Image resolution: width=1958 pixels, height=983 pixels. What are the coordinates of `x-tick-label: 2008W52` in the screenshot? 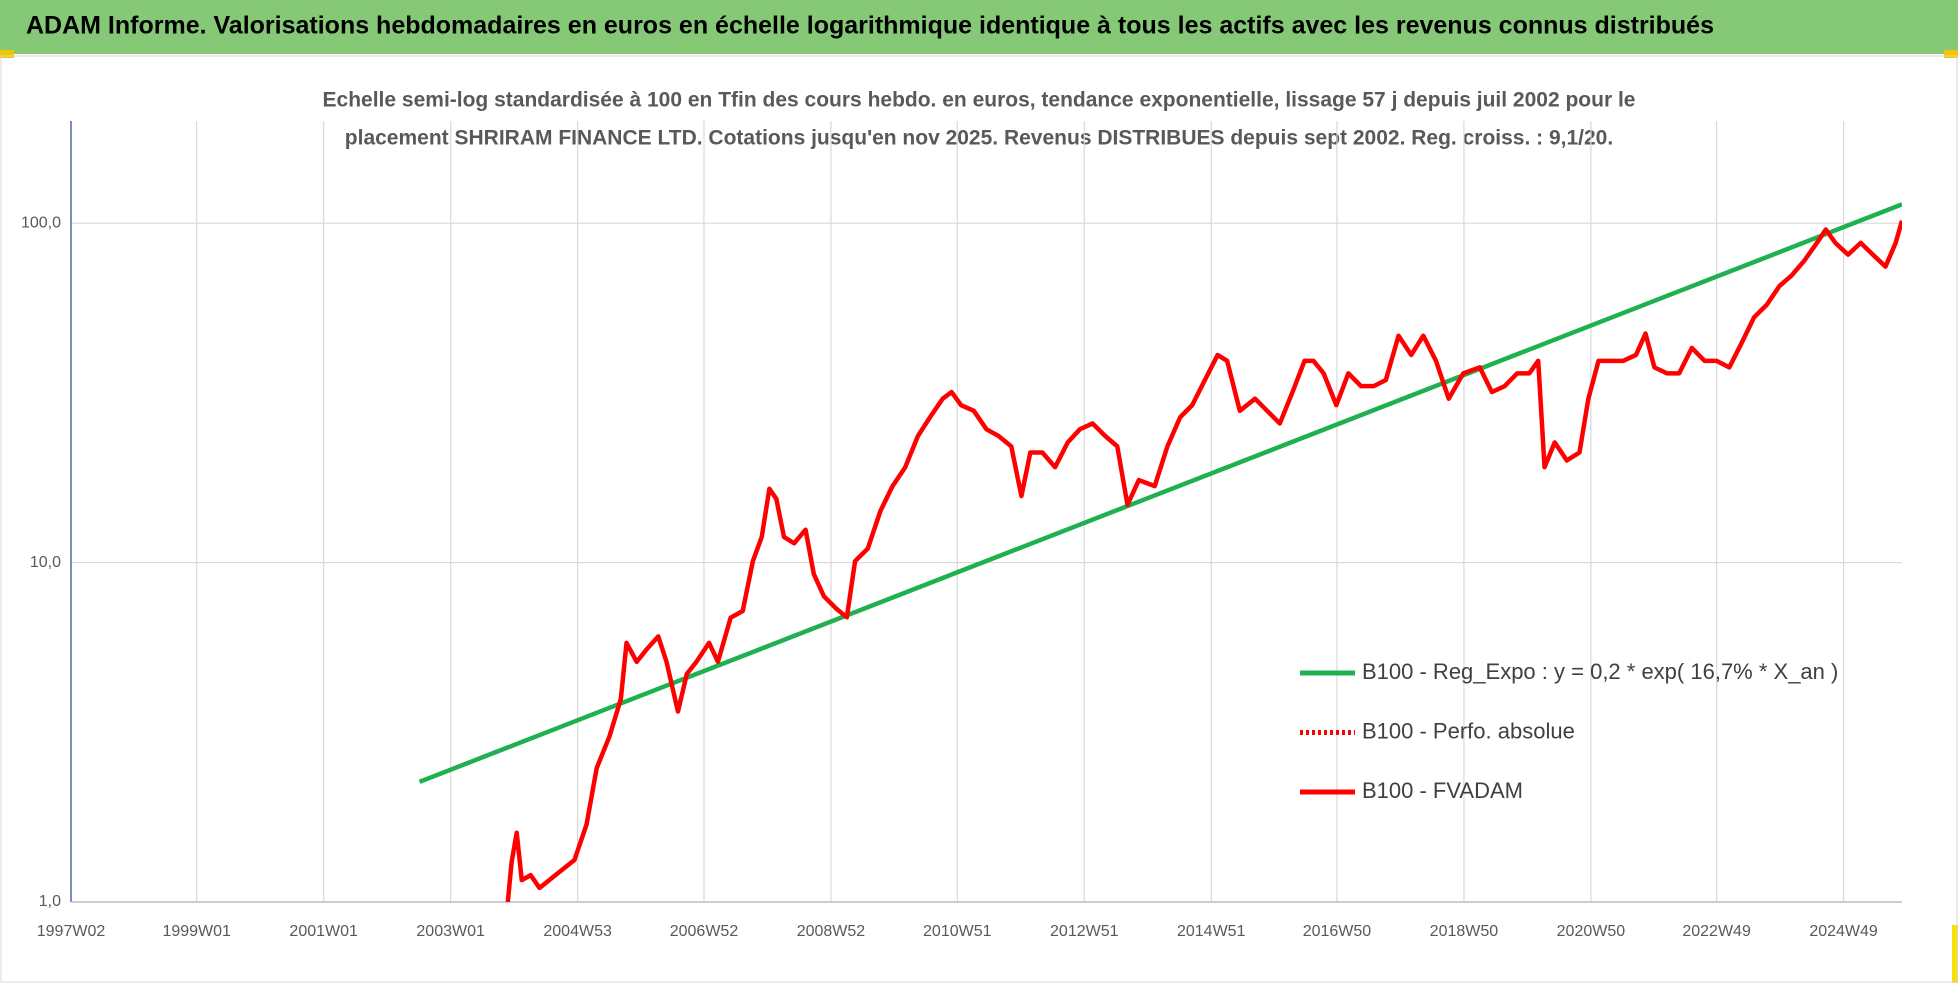 It's located at (831, 931).